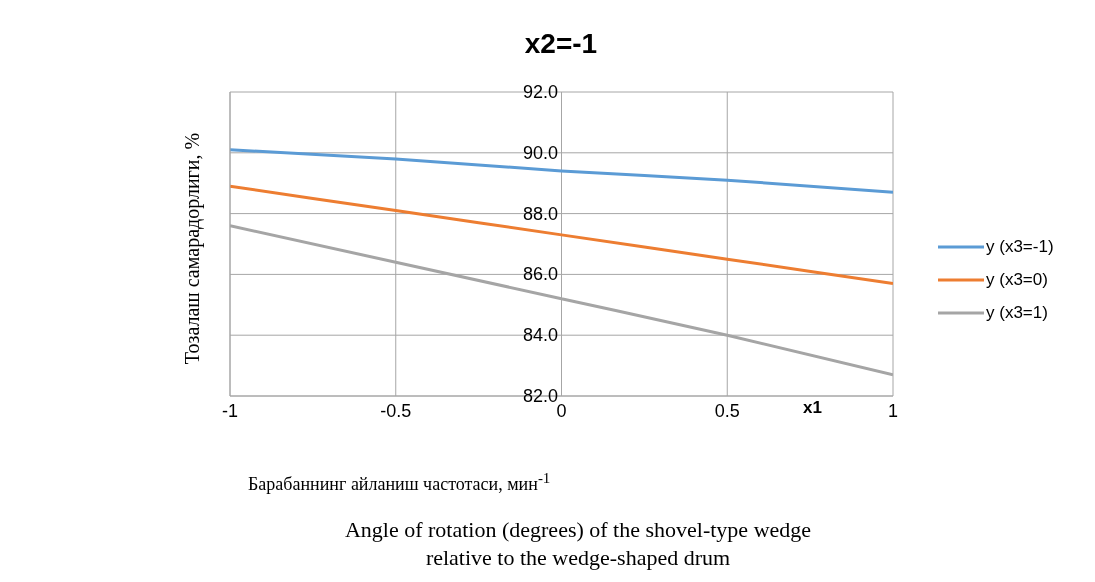 Image resolution: width=1095 pixels, height=582 pixels. What do you see at coordinates (727, 410) in the screenshot?
I see `x-tick-label: 0.5` at bounding box center [727, 410].